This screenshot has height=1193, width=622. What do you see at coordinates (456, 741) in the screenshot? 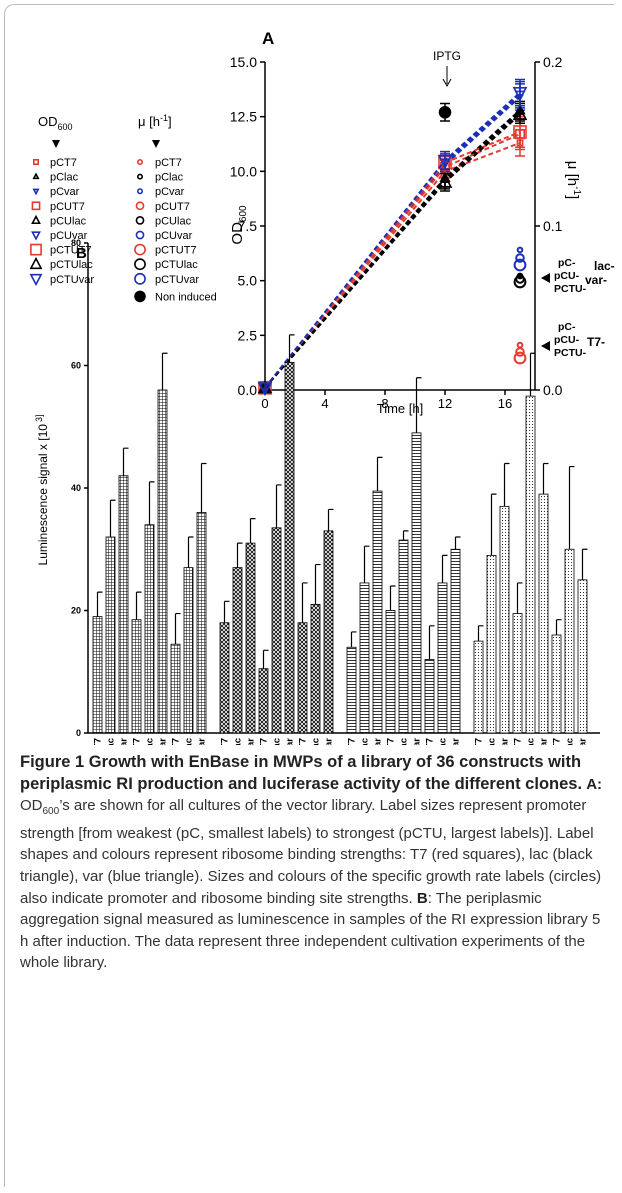
I see `x-tick-label: pCTUvar` at bounding box center [456, 741].